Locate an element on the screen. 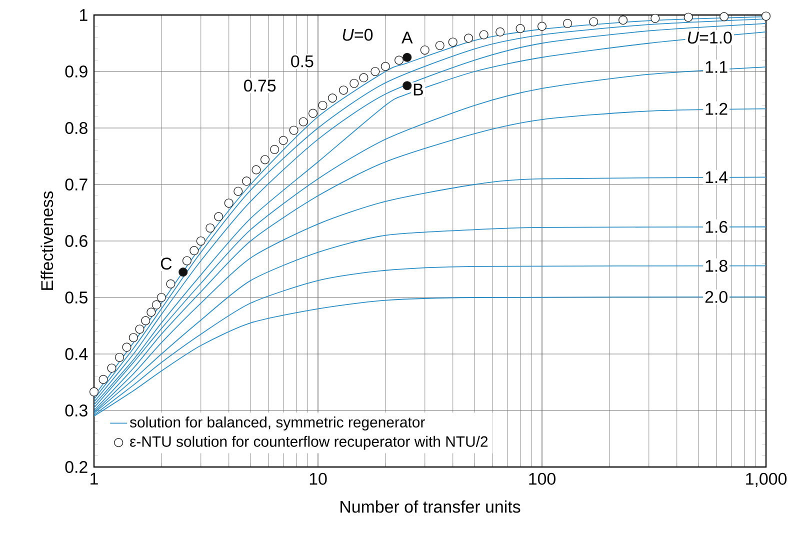 The height and width of the screenshot is (542, 799). annotation: 1.4 is located at coordinates (717, 177).